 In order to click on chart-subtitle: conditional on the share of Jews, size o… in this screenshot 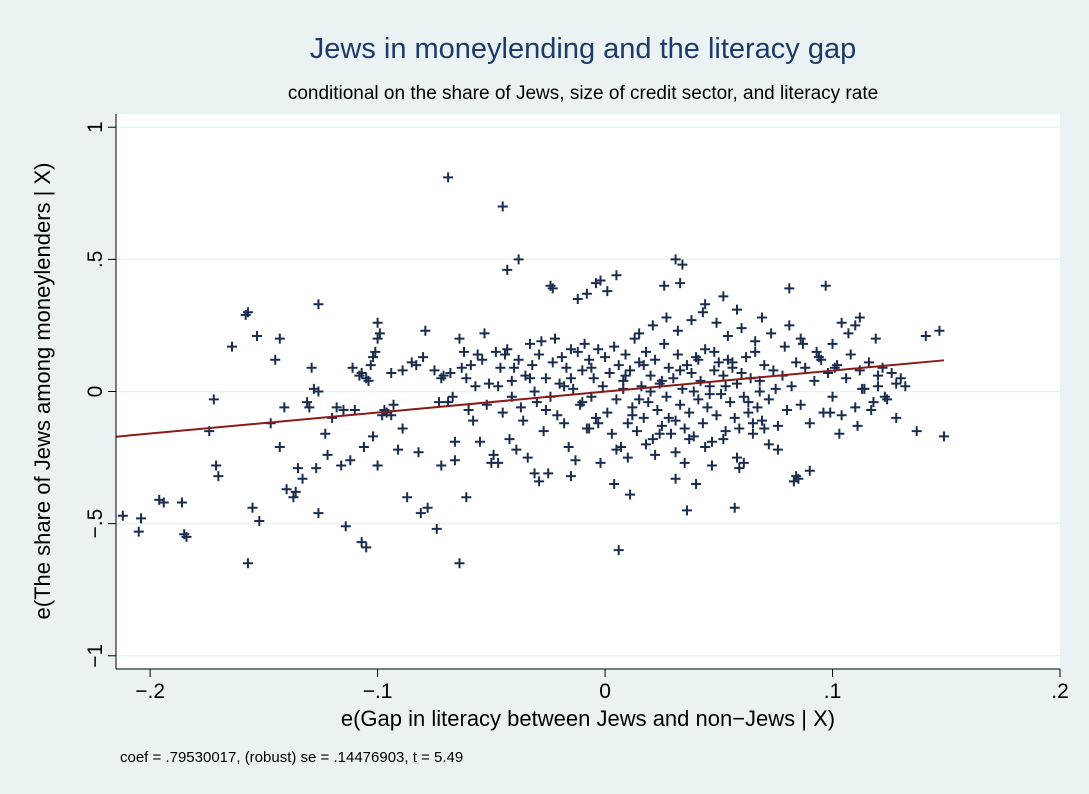, I will do `click(583, 93)`.